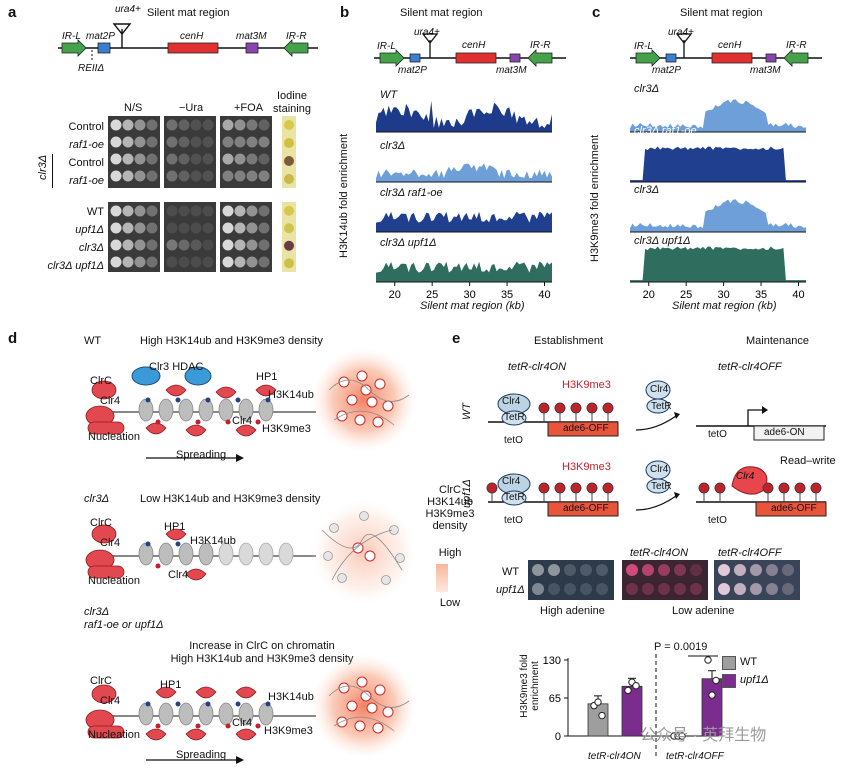 The width and height of the screenshot is (865, 773). What do you see at coordinates (441, 13) in the screenshot?
I see `panel-b-title: Silent mat region` at bounding box center [441, 13].